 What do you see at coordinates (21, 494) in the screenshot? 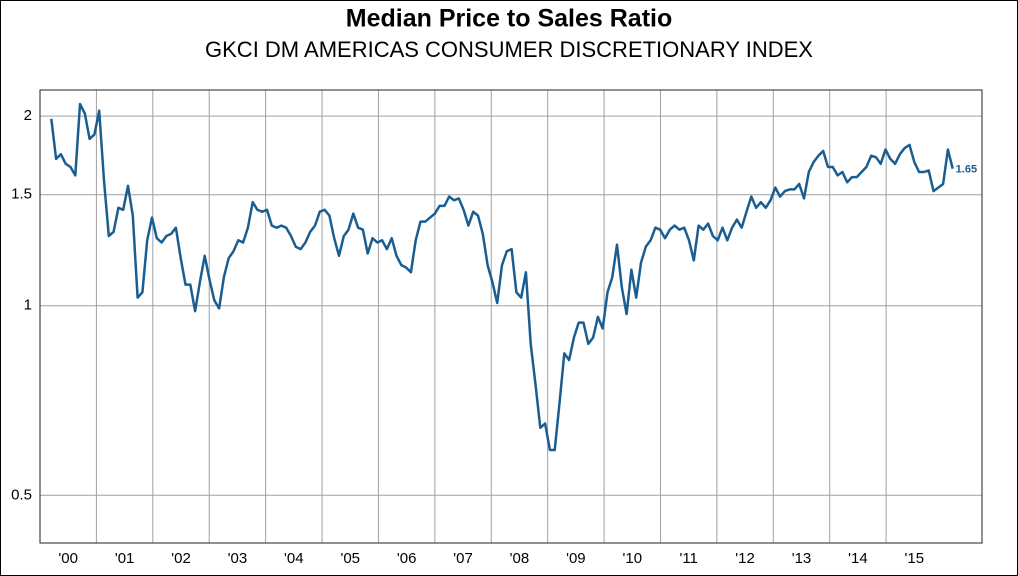
I see `y-tick-label: 0.5` at bounding box center [21, 494].